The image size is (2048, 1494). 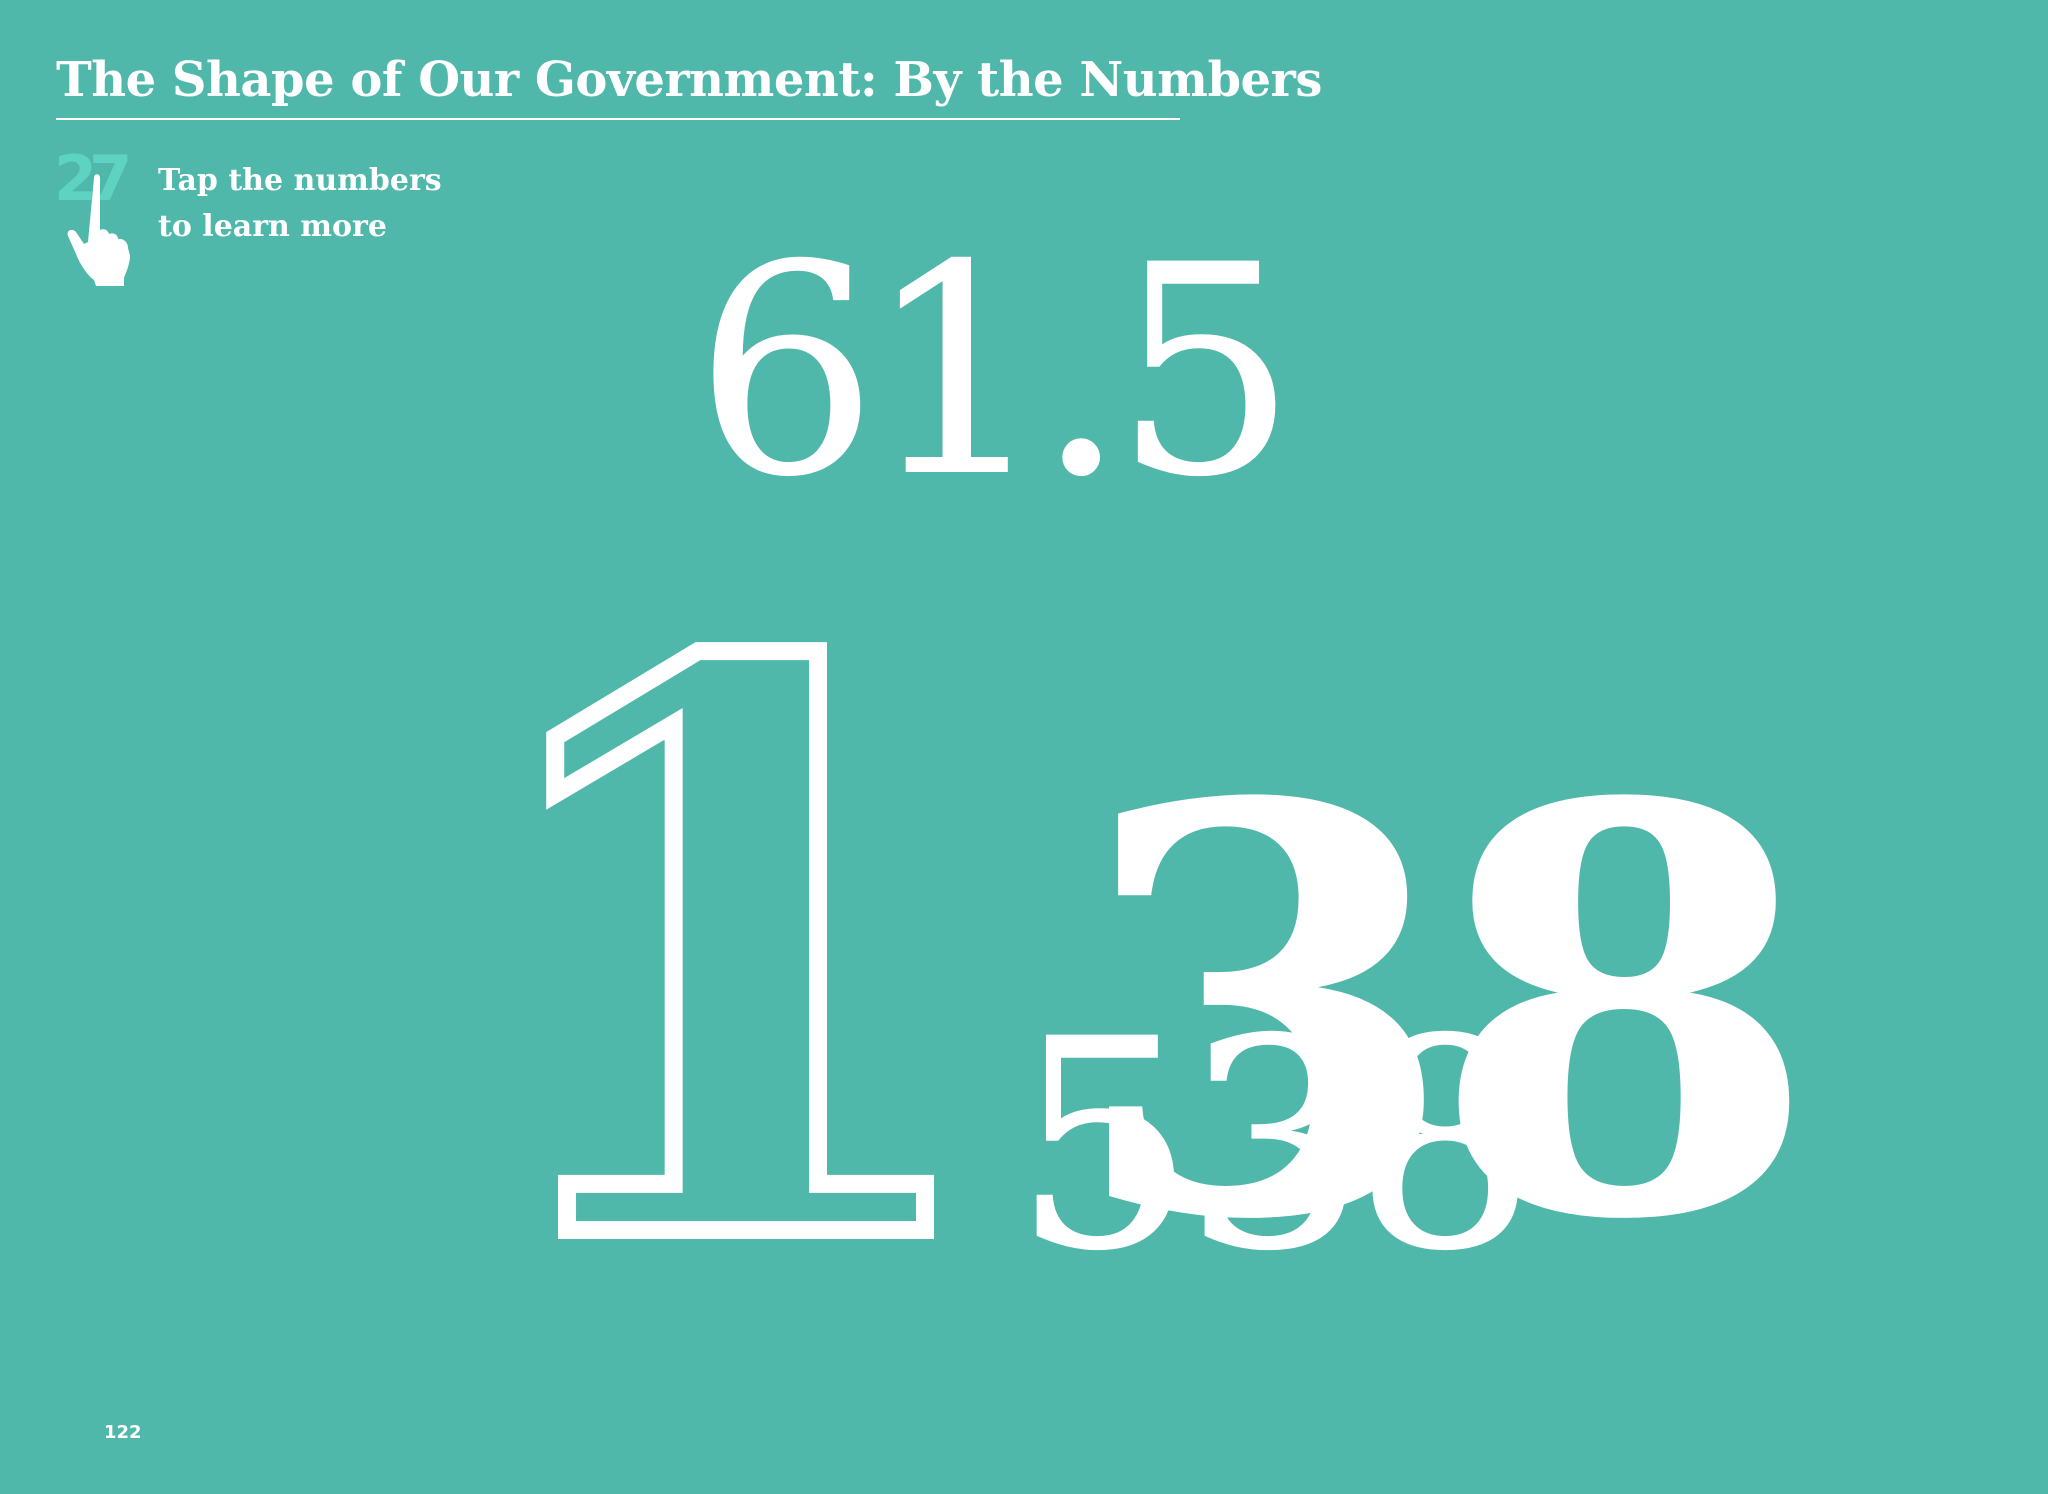 What do you see at coordinates (300, 180) in the screenshot?
I see `hint-line-1: Tap the numbers` at bounding box center [300, 180].